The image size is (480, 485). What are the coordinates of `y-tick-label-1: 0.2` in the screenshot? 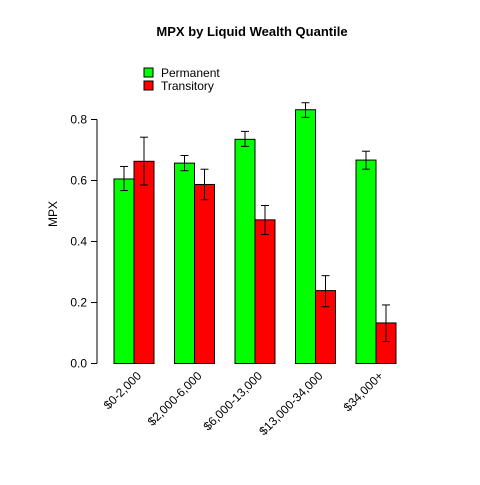 It's located at (78, 303).